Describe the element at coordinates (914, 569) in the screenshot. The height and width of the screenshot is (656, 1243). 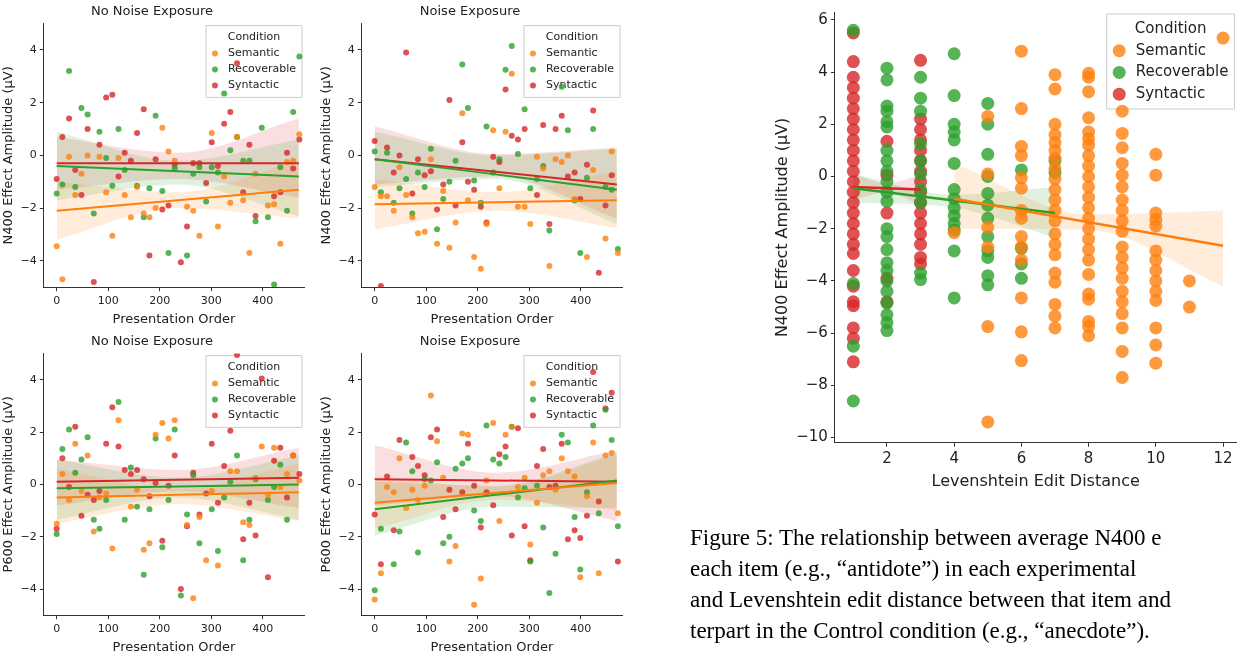
I see `text: each item (e.g., “antidote”) in each experimental` at that location.